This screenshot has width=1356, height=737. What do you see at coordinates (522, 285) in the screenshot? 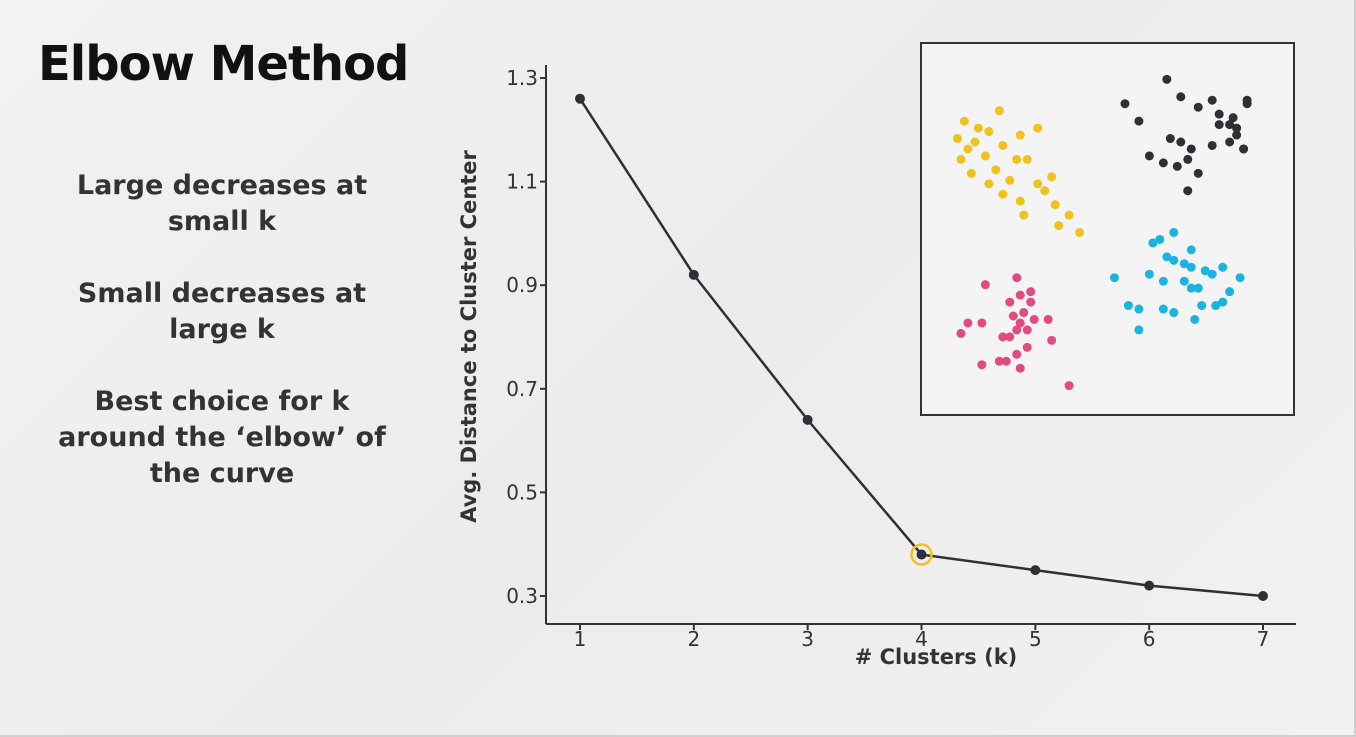
I see `y-tick-label: 0.9` at bounding box center [522, 285].